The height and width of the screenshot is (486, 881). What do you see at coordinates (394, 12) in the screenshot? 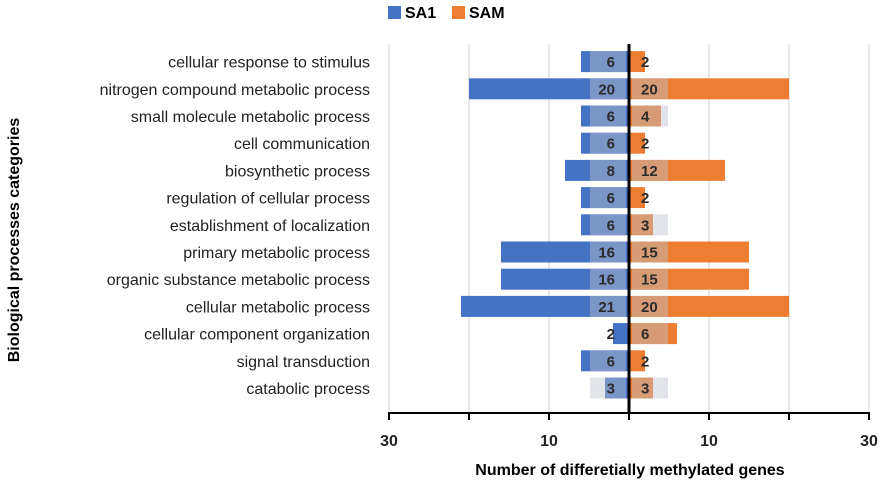
I see `legend-swatch-sa1` at bounding box center [394, 12].